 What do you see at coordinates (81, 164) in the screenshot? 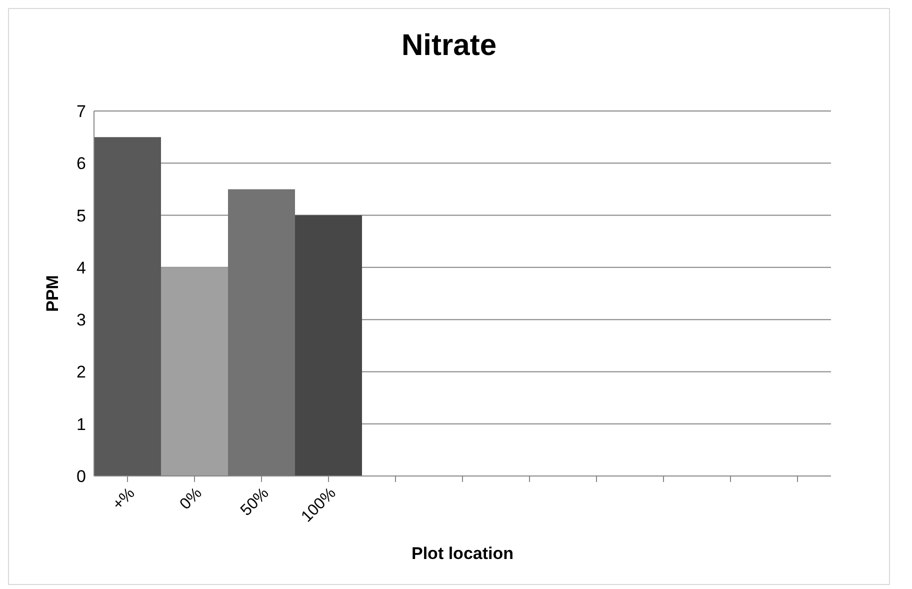
I see `y-tick-label: 6` at bounding box center [81, 164].